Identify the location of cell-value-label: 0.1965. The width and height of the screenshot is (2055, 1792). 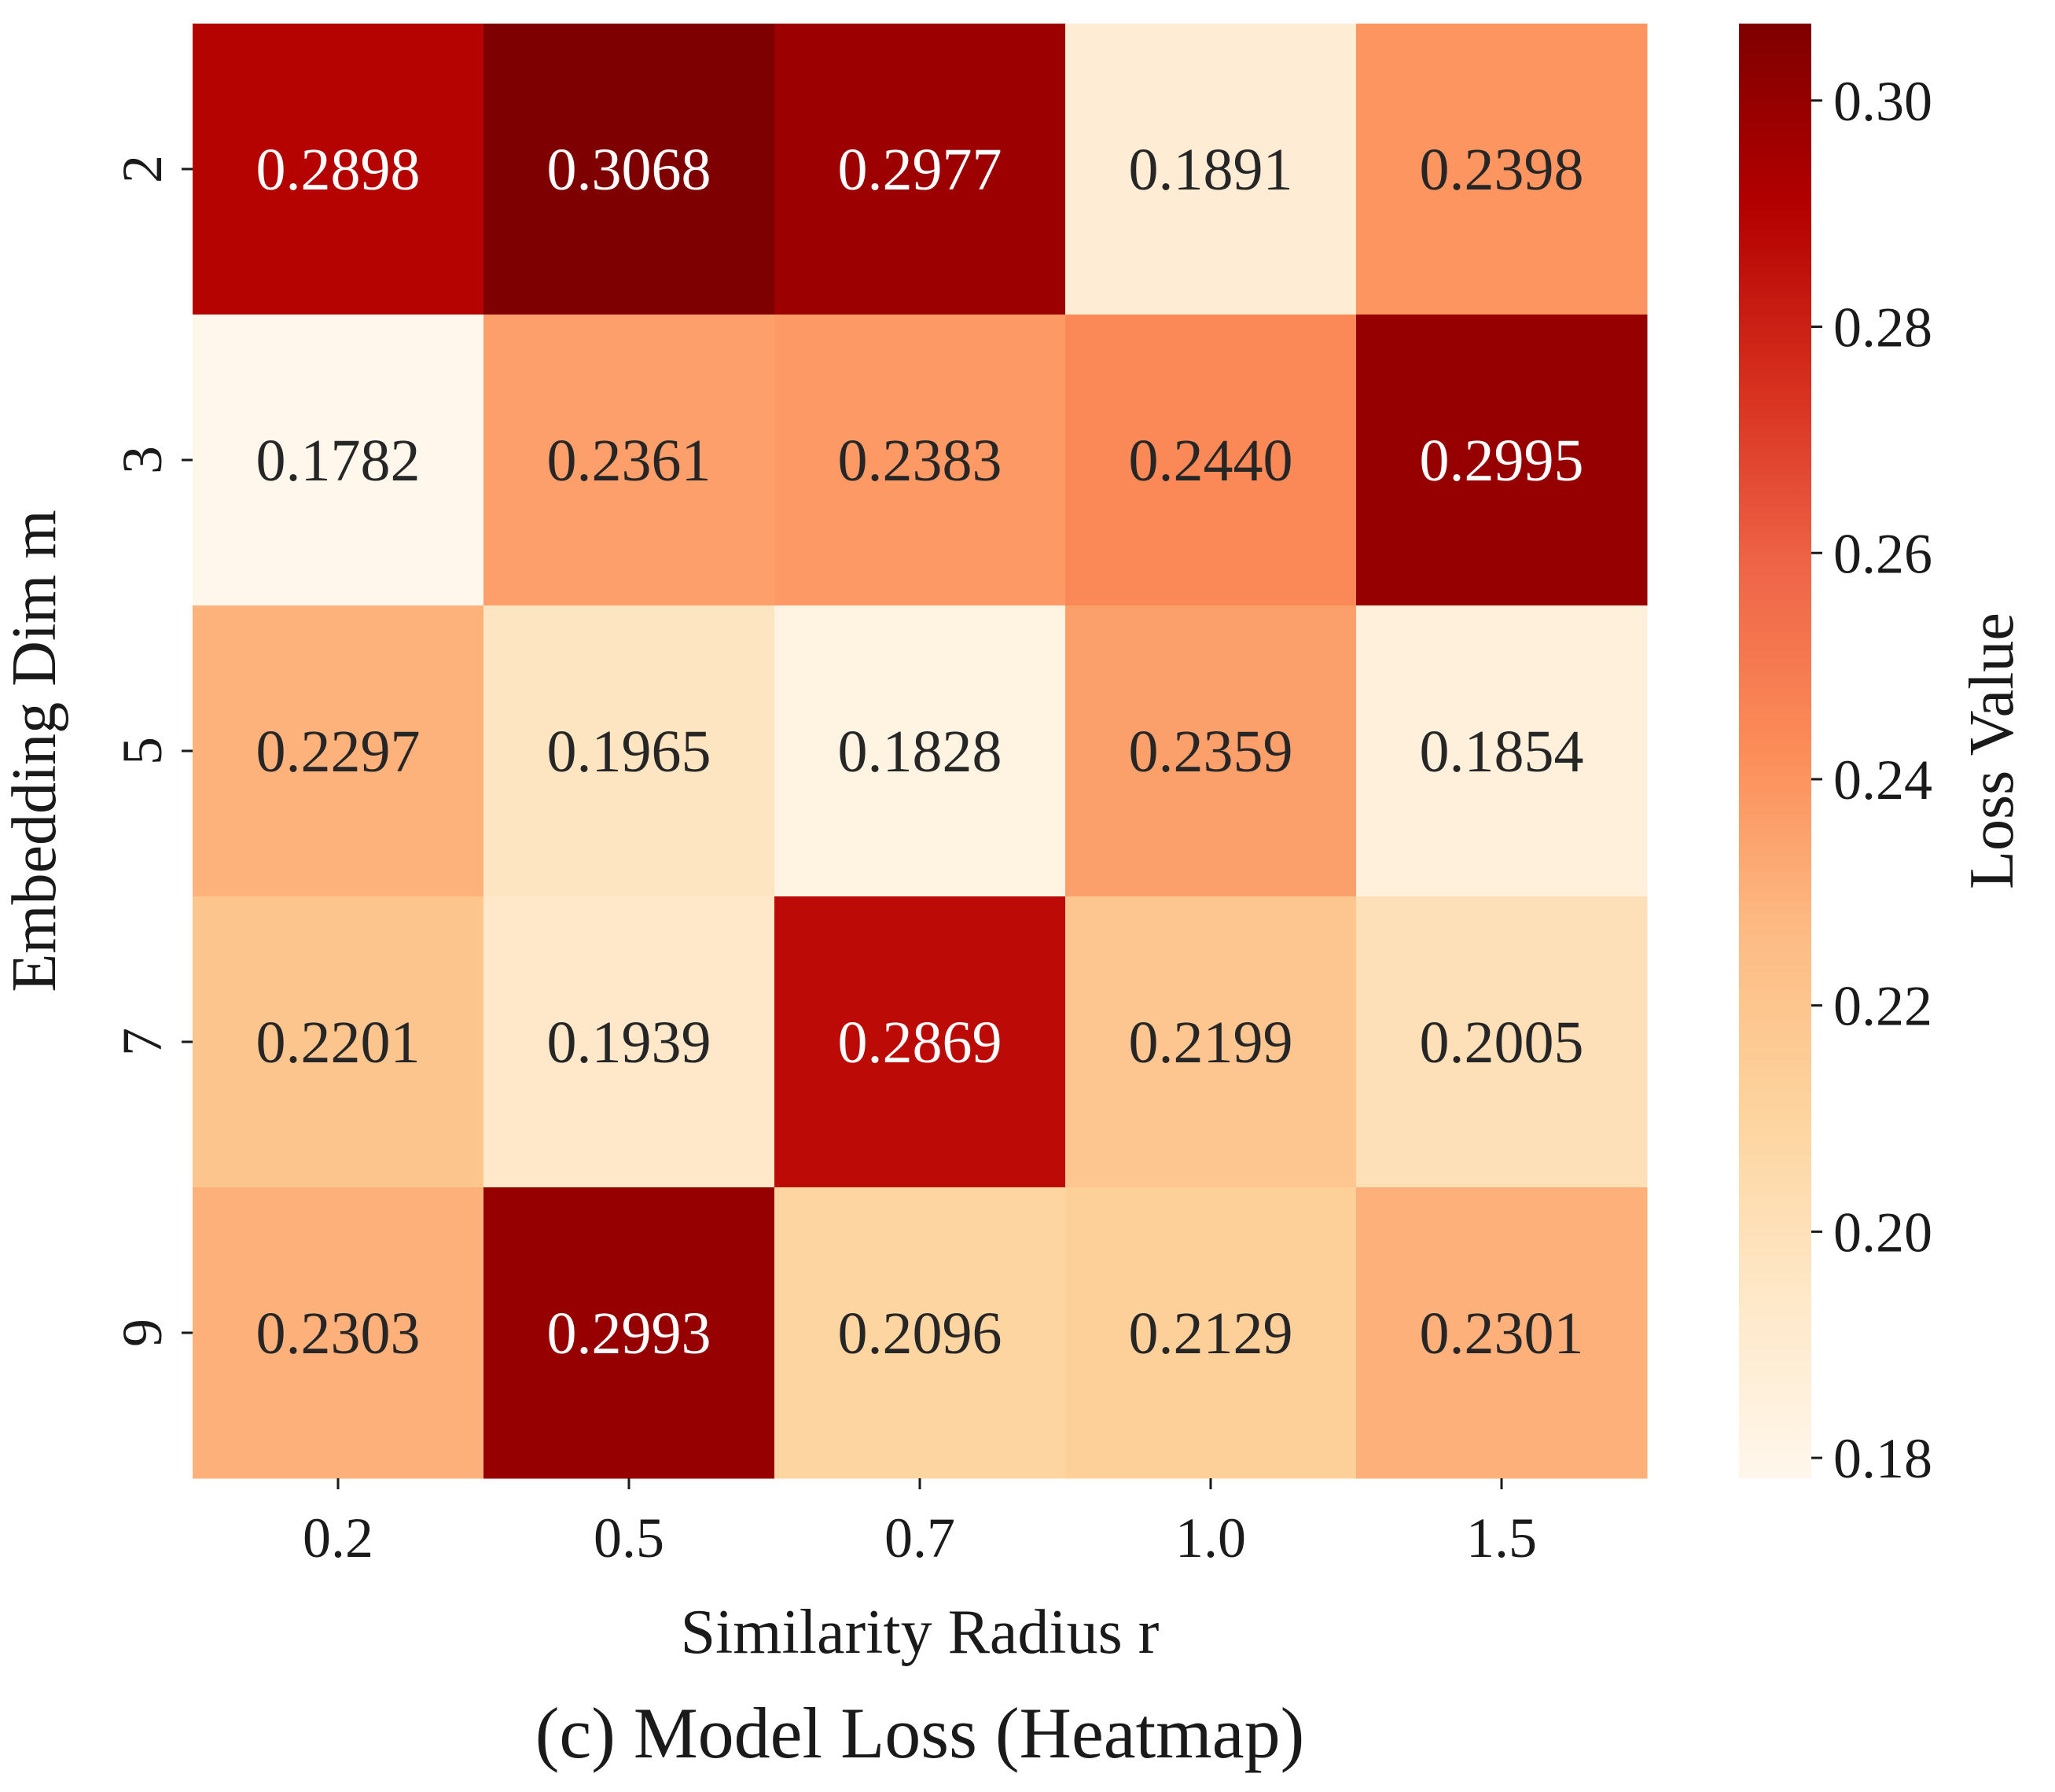
(629, 752).